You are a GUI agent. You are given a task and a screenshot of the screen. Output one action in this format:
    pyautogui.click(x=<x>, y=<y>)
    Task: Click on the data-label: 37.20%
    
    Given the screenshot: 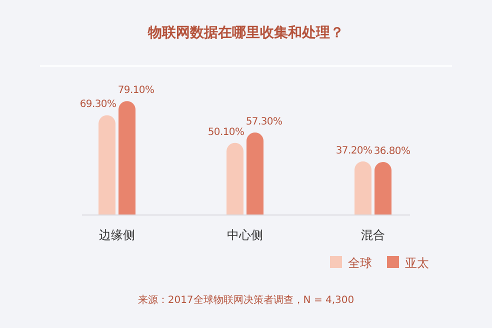 What is the action you would take?
    pyautogui.click(x=354, y=150)
    